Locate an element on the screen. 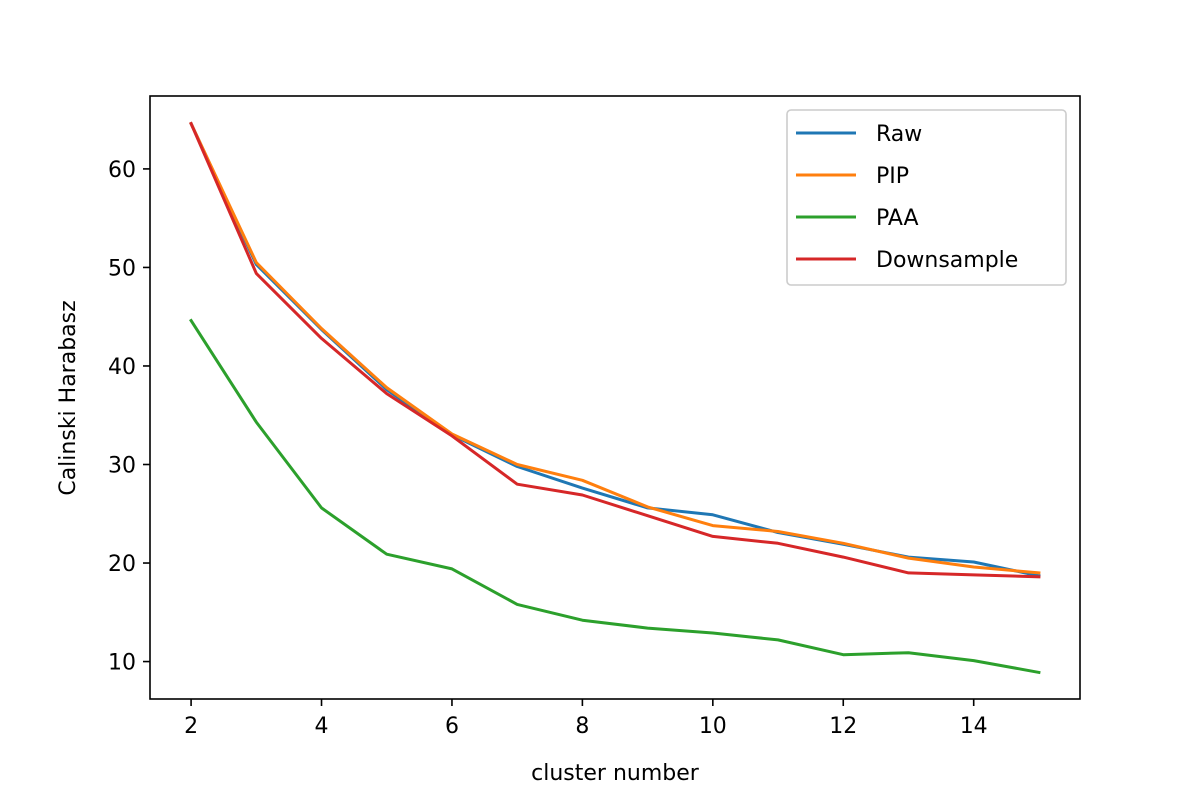 This screenshot has width=1200, height=800. legend: Raw PIP PAA Downsample is located at coordinates (926, 197).